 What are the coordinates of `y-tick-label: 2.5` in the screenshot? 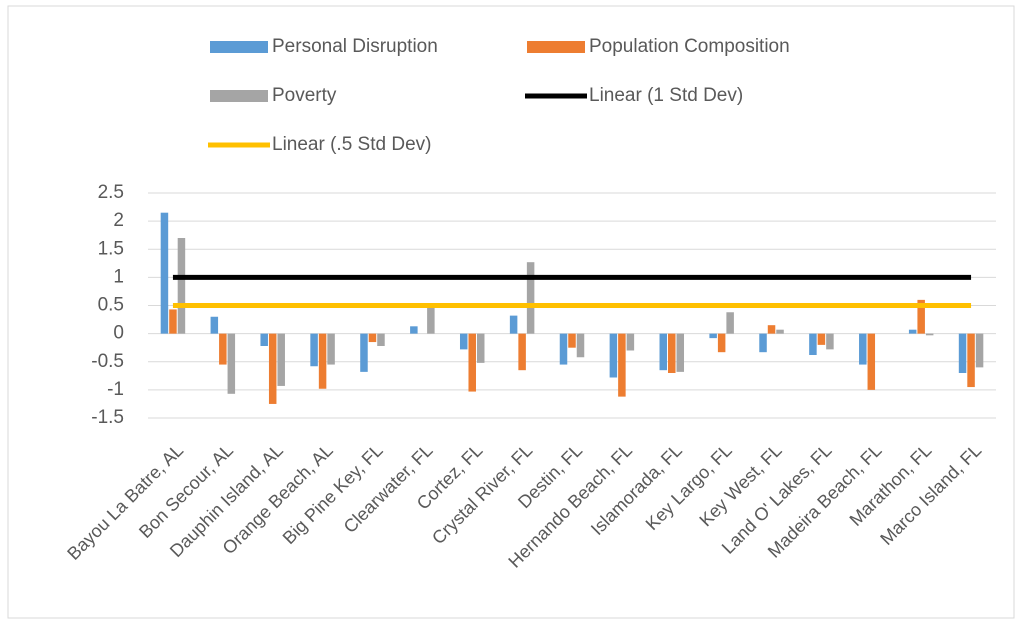 It's located at (111, 192).